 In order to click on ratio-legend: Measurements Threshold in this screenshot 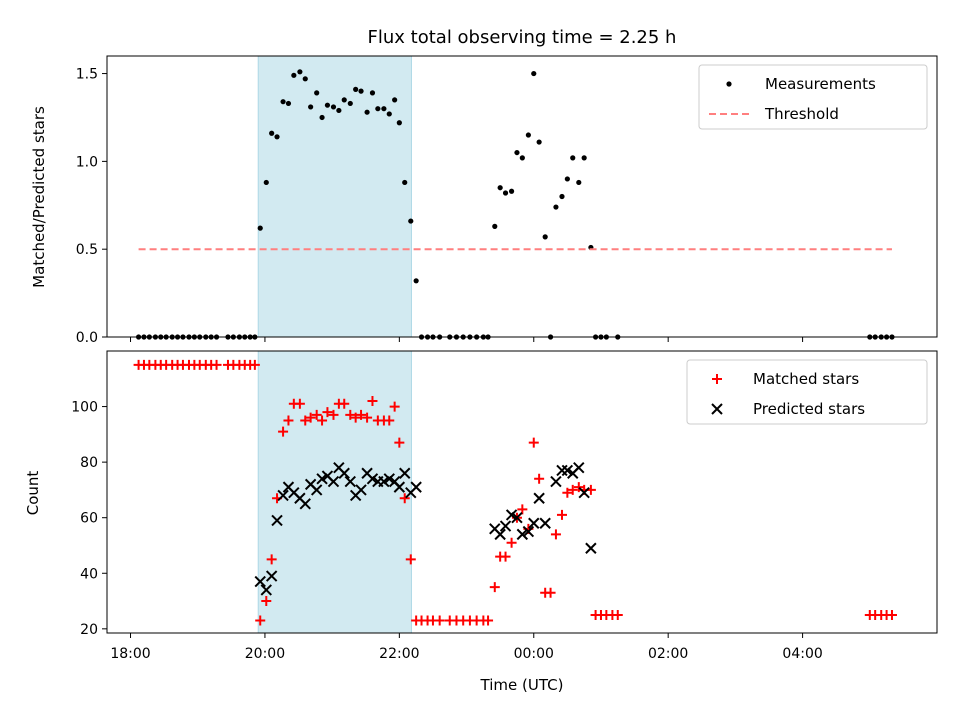, I will do `click(813, 97)`.